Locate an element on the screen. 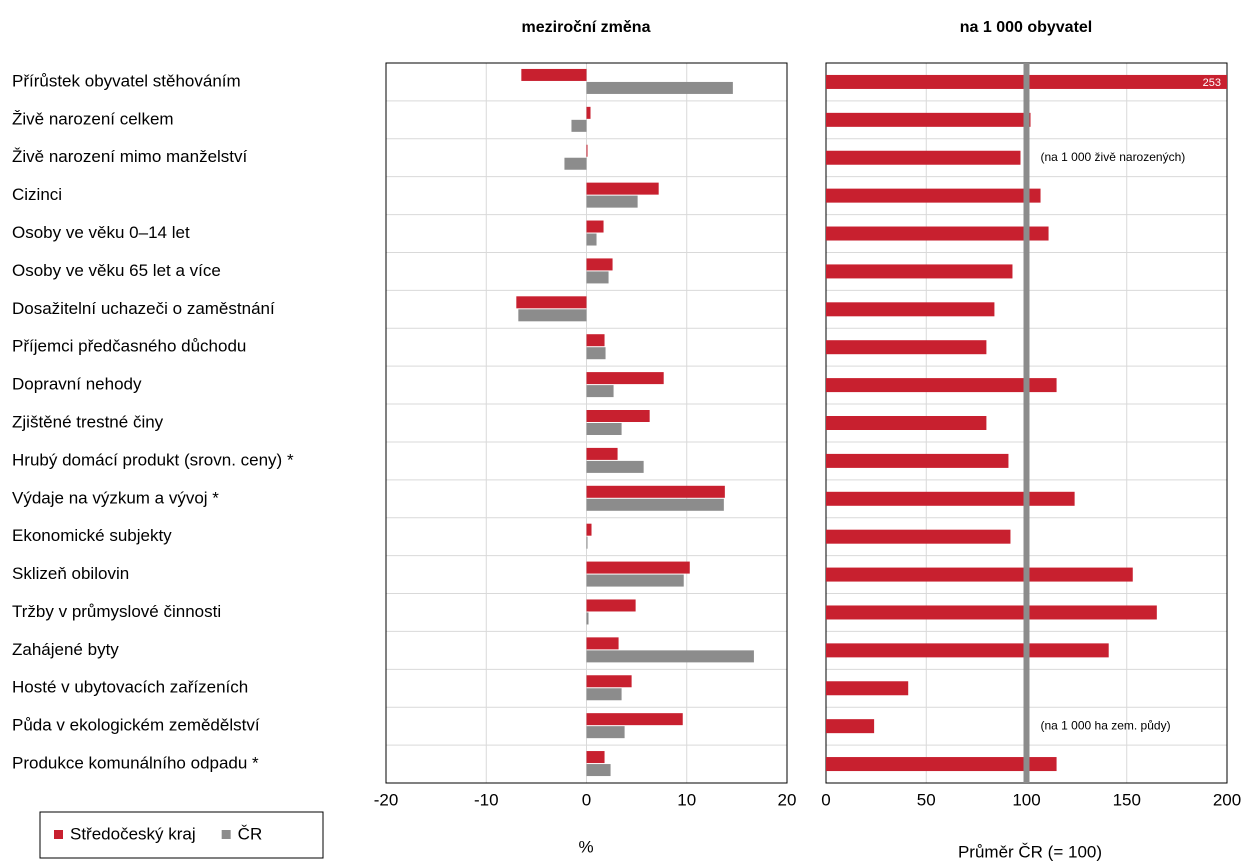  x-tick-label: 100 is located at coordinates (1026, 799).